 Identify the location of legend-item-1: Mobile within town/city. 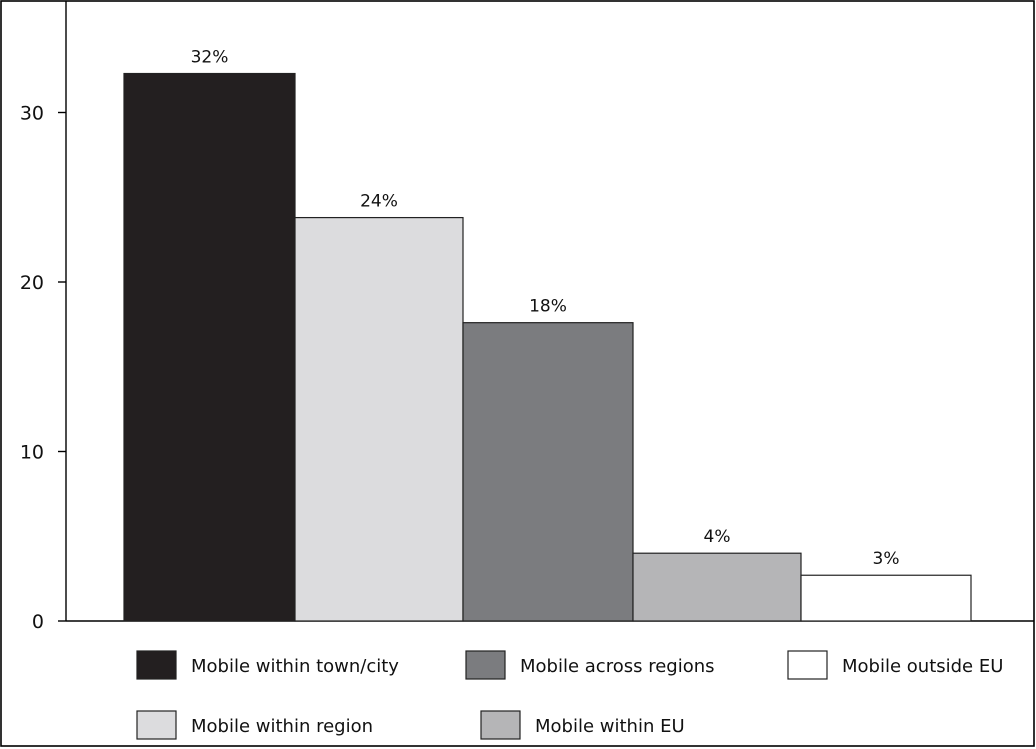
(267, 665).